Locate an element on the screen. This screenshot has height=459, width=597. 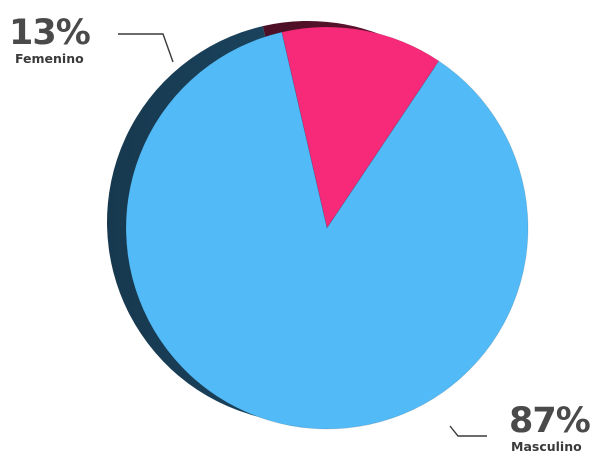
data-label-masculino-percent: 87% is located at coordinates (550, 421).